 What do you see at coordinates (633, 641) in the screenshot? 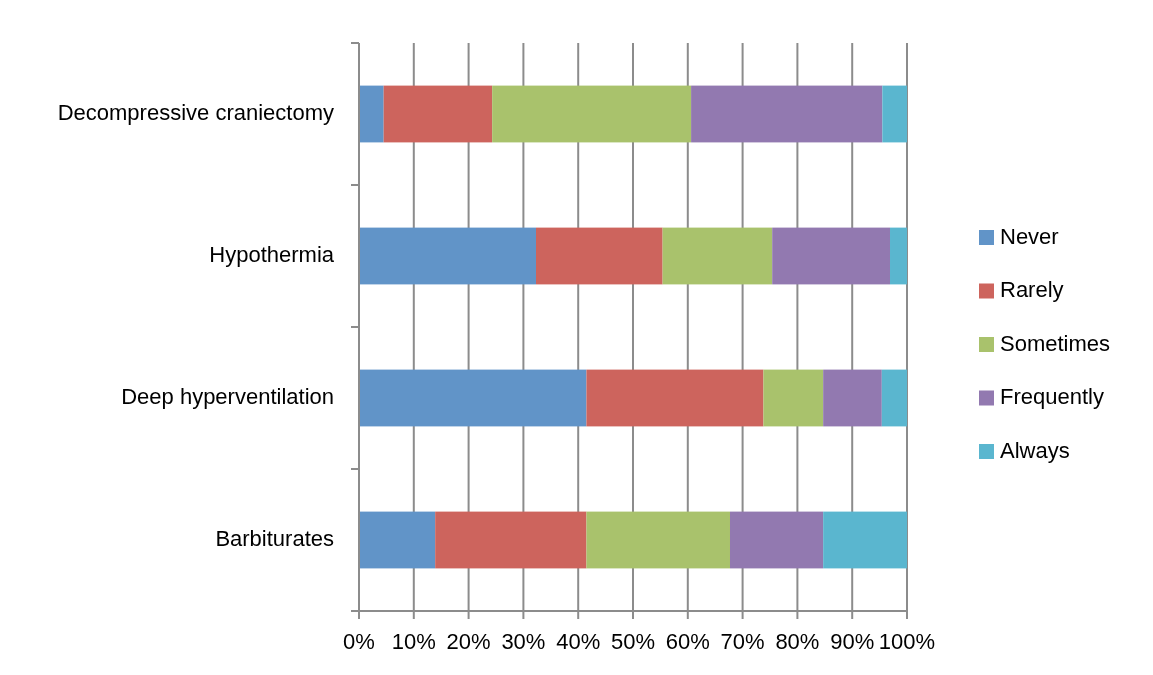
I see `x-tick-label: 50%` at bounding box center [633, 641].